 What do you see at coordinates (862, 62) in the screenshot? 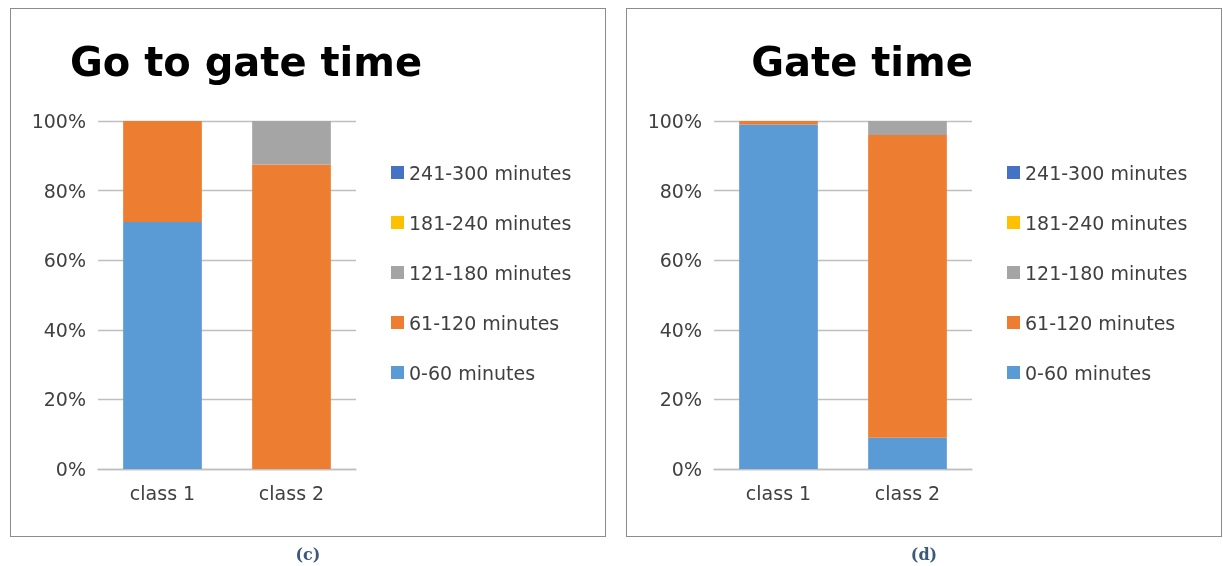
I see `chart-title: Gate time` at bounding box center [862, 62].